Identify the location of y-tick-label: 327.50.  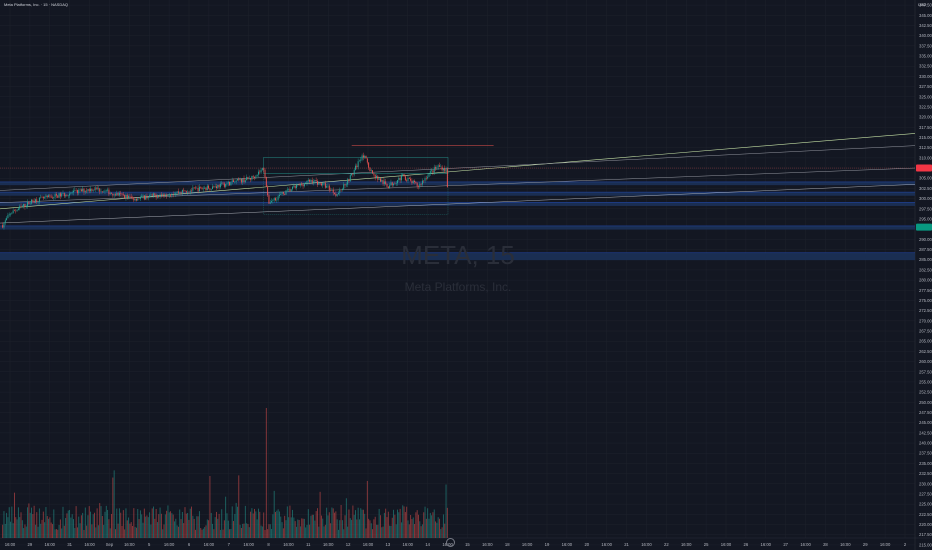
(925, 86).